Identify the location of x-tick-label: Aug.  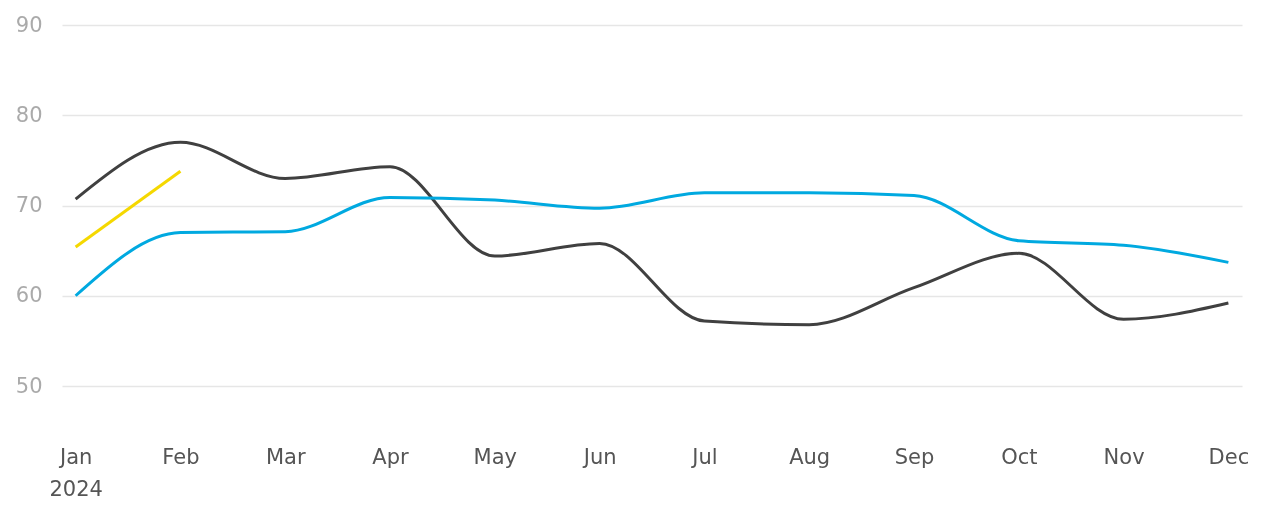
(810, 456).